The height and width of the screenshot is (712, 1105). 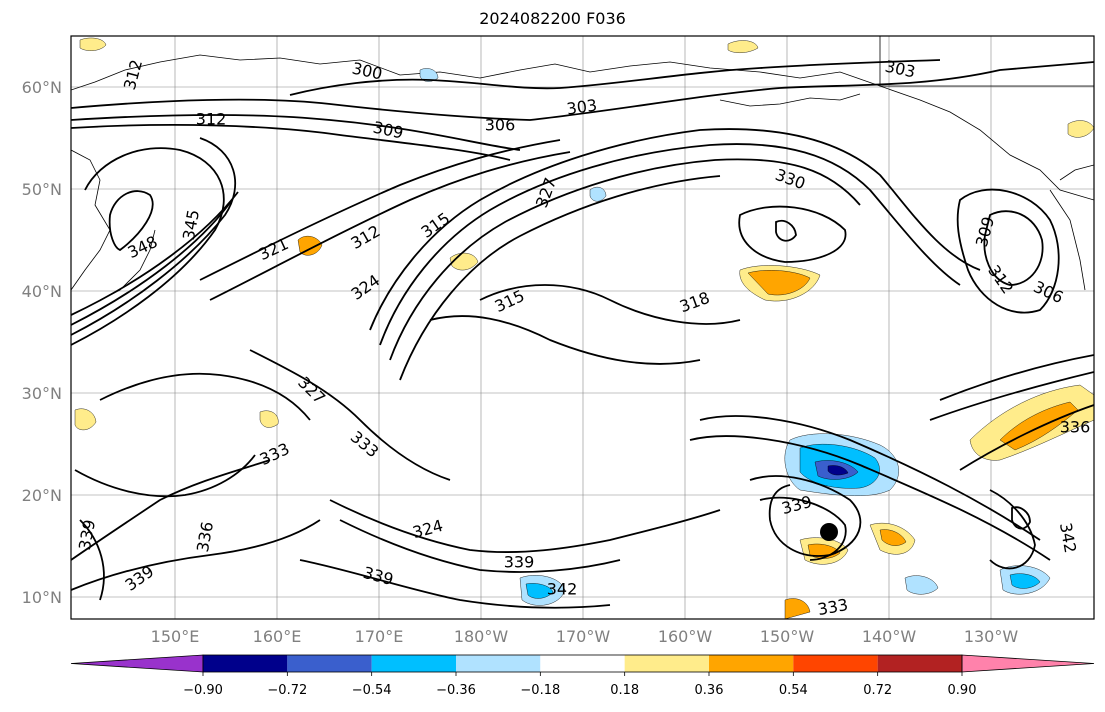 I want to click on colorbar-tick-label: 0.18, so click(x=624, y=690).